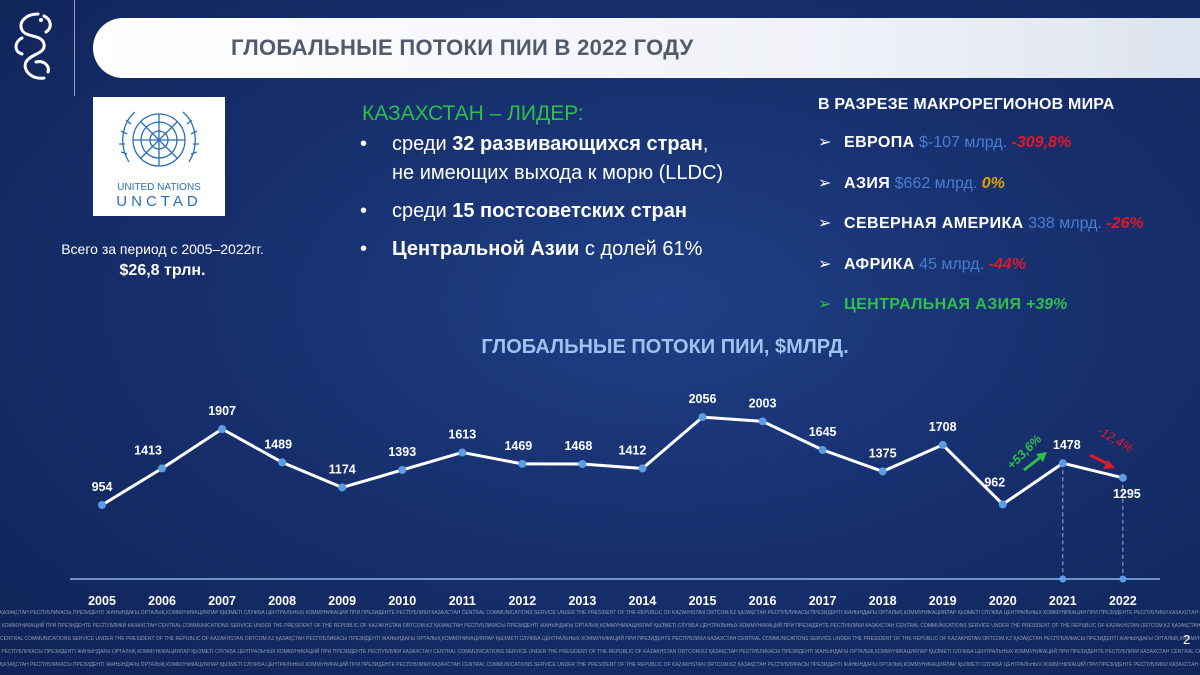 This screenshot has height=675, width=1200. What do you see at coordinates (879, 142) in the screenshot?
I see `region-name: ЕВРОПА` at bounding box center [879, 142].